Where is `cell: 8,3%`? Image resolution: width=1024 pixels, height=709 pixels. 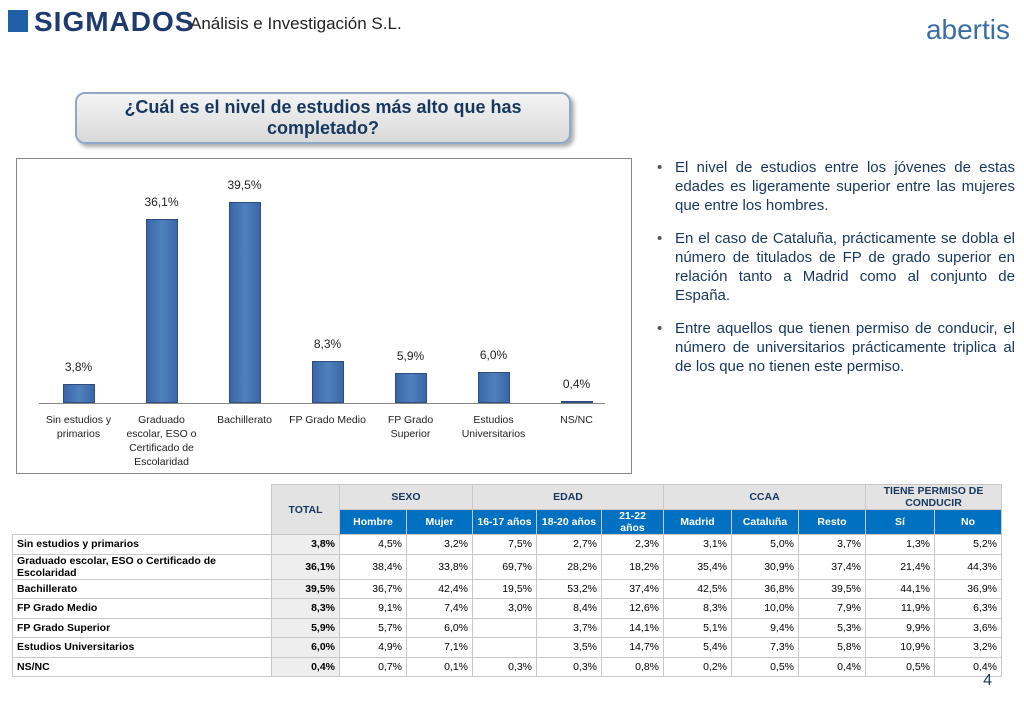
cell: 8,3% is located at coordinates (697, 608).